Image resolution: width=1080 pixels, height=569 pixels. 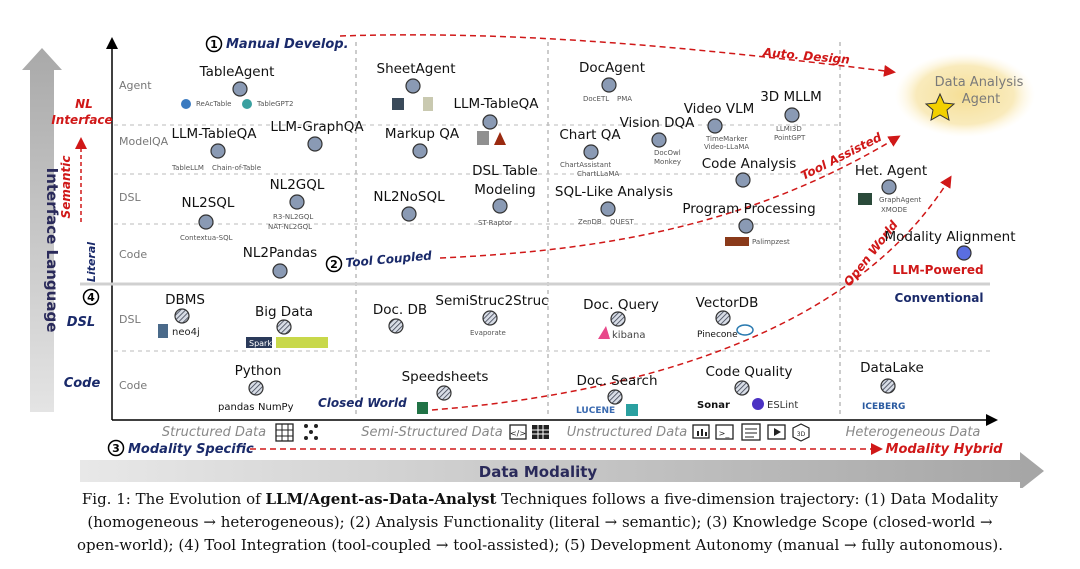 I want to click on node-label-doc-db: Doc. DB, so click(x=400, y=310).